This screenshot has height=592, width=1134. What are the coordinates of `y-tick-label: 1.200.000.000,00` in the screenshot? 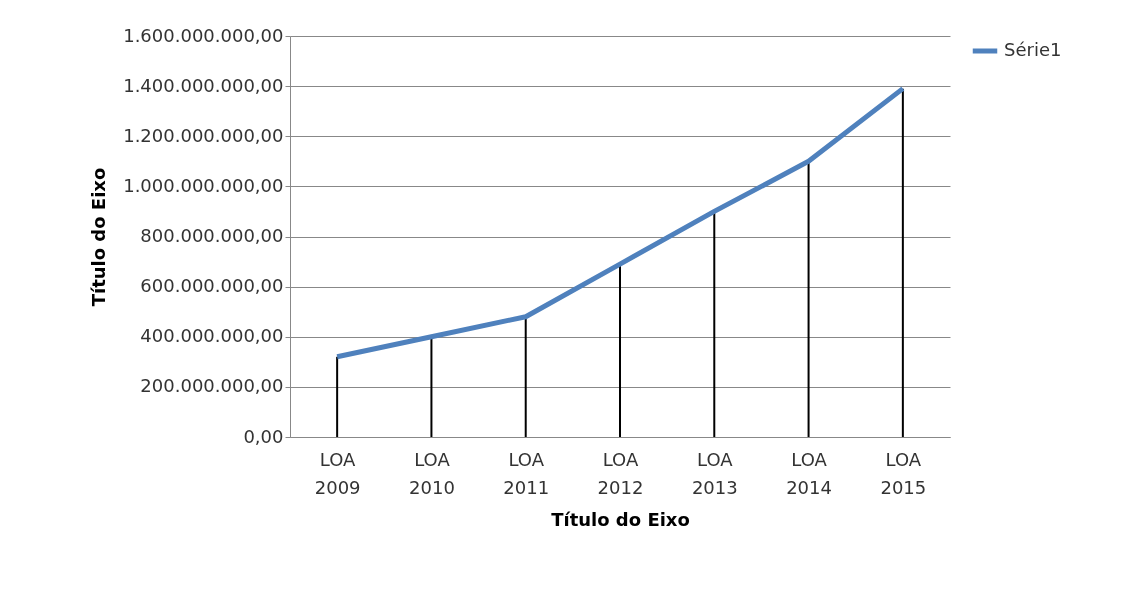 It's located at (203, 135).